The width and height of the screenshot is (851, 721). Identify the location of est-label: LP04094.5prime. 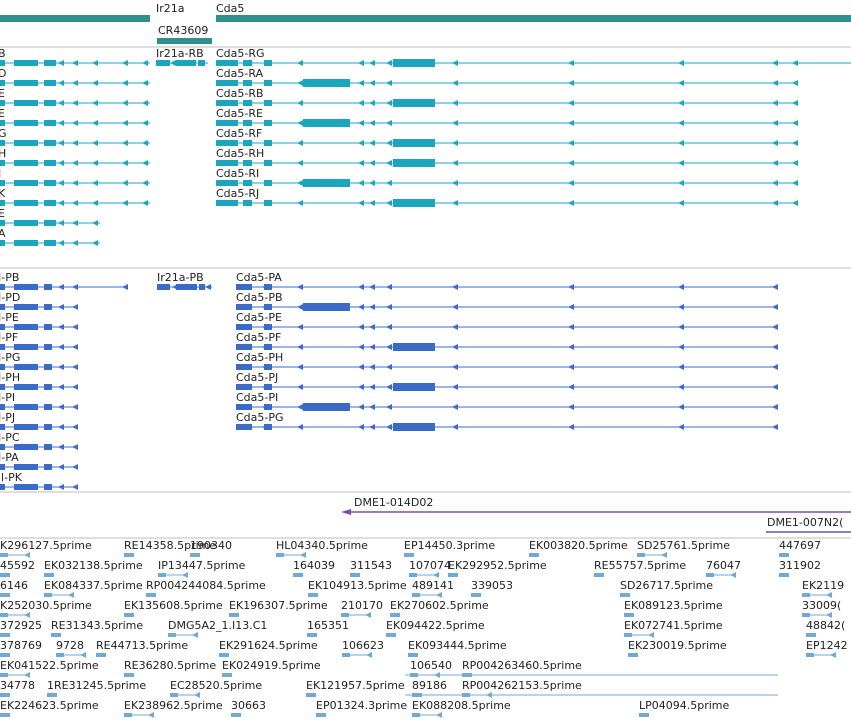
(684, 705).